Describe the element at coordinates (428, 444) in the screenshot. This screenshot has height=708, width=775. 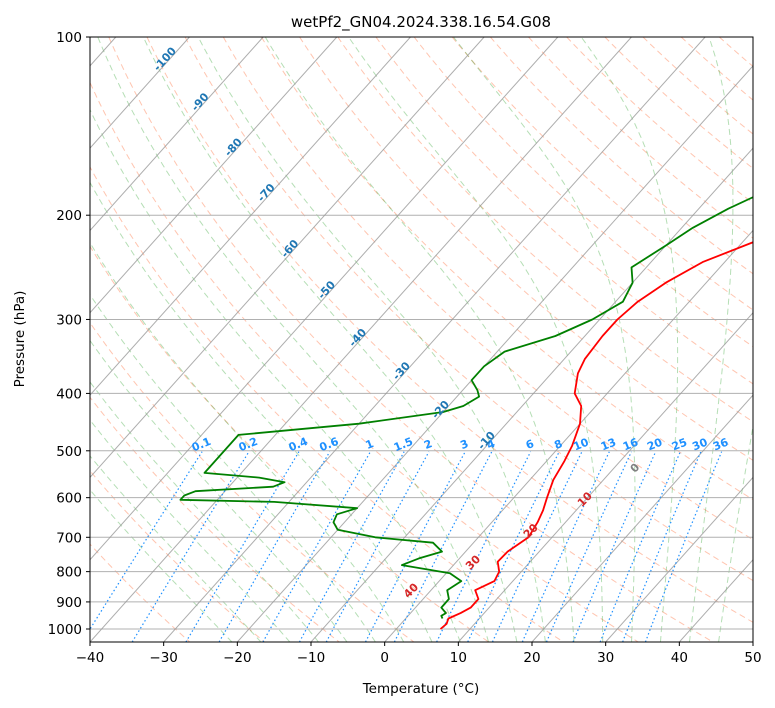
I see `mixing-ratio-label: 2` at that location.